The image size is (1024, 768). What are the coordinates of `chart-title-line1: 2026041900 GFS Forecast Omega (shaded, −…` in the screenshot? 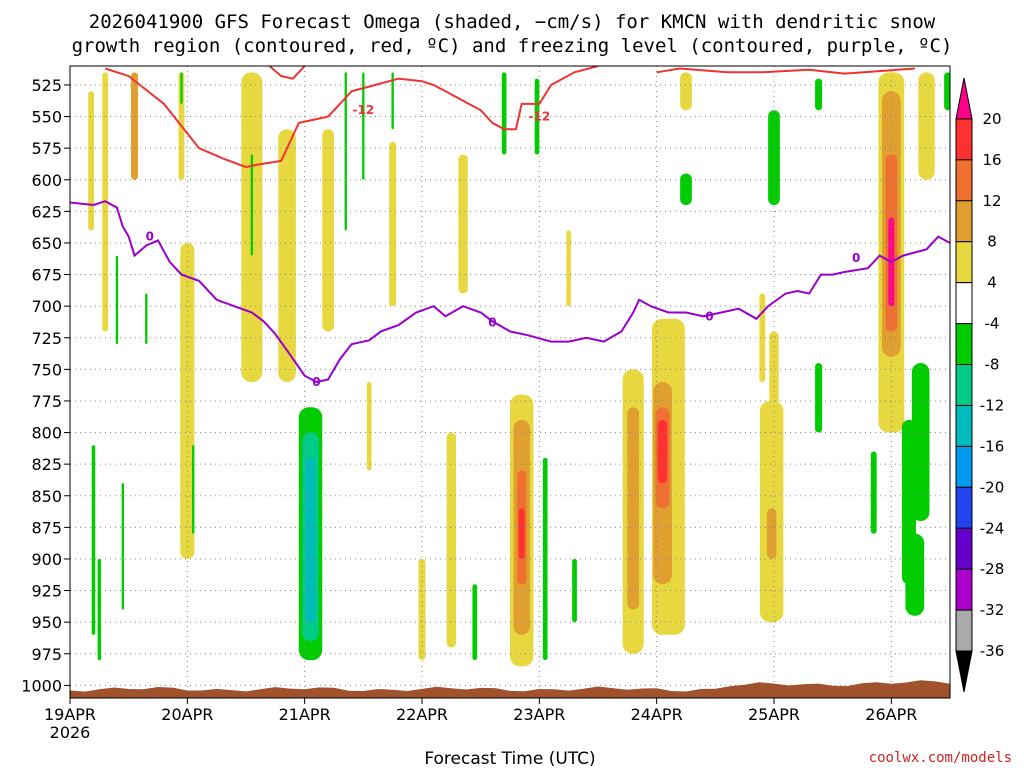 It's located at (512, 22).